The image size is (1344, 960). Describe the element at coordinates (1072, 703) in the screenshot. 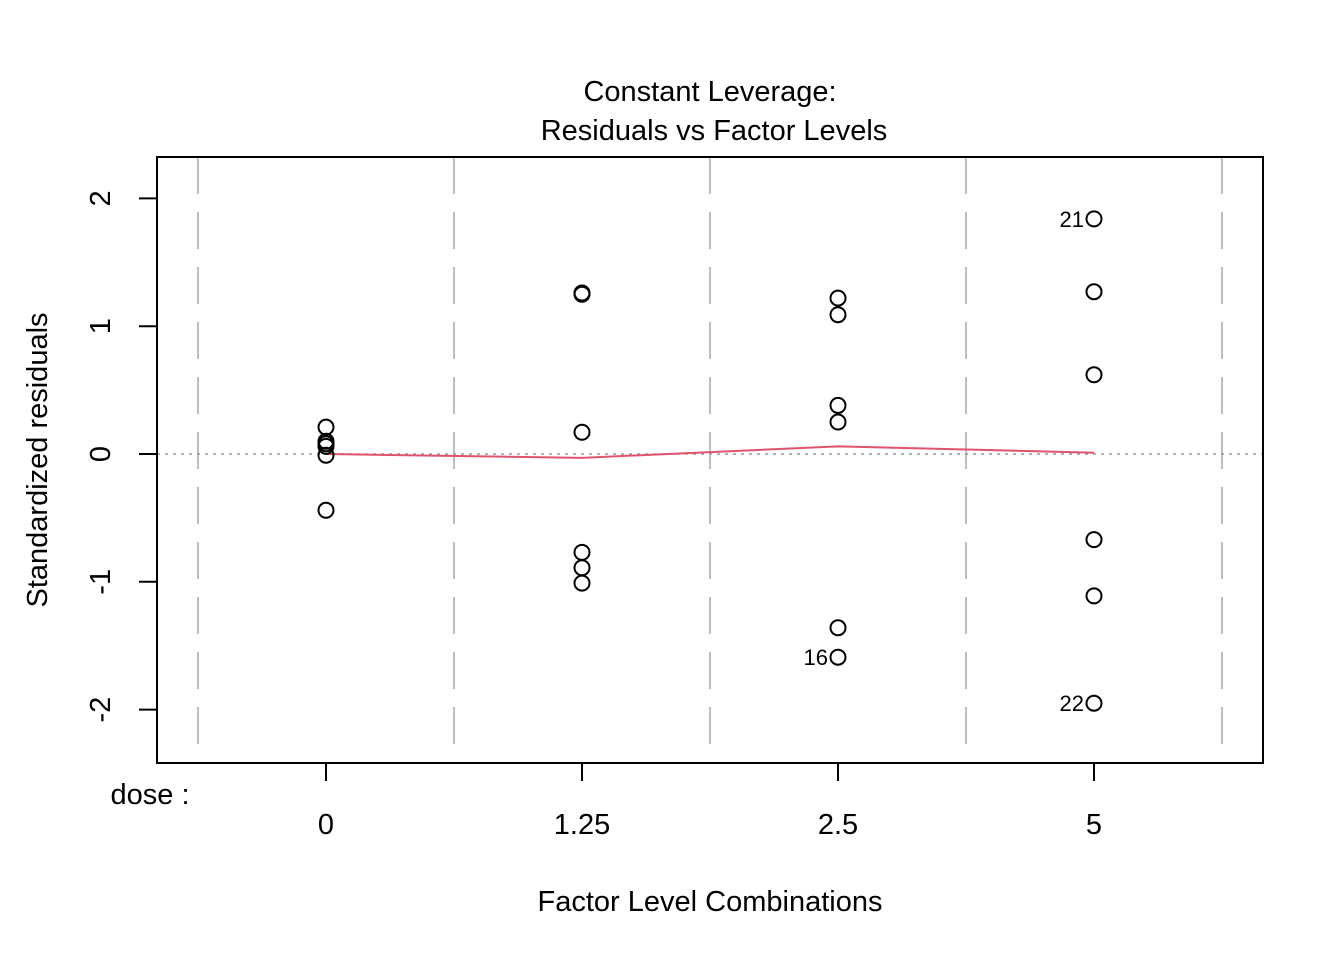

I see `point-label: 22` at that location.